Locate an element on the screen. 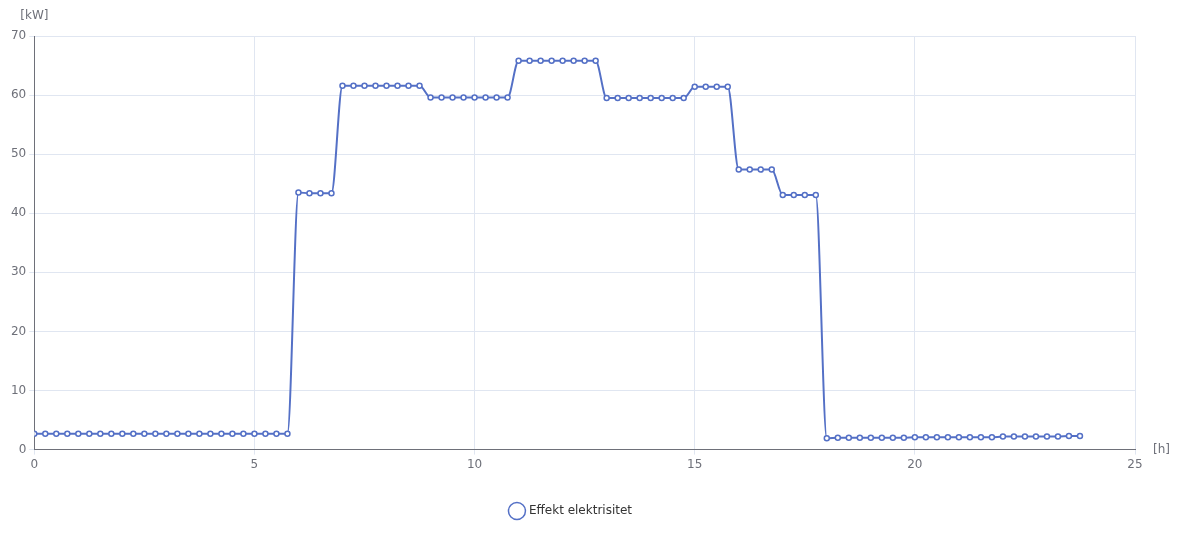 The height and width of the screenshot is (535, 1177). y-tick-label: 70 is located at coordinates (18, 35).